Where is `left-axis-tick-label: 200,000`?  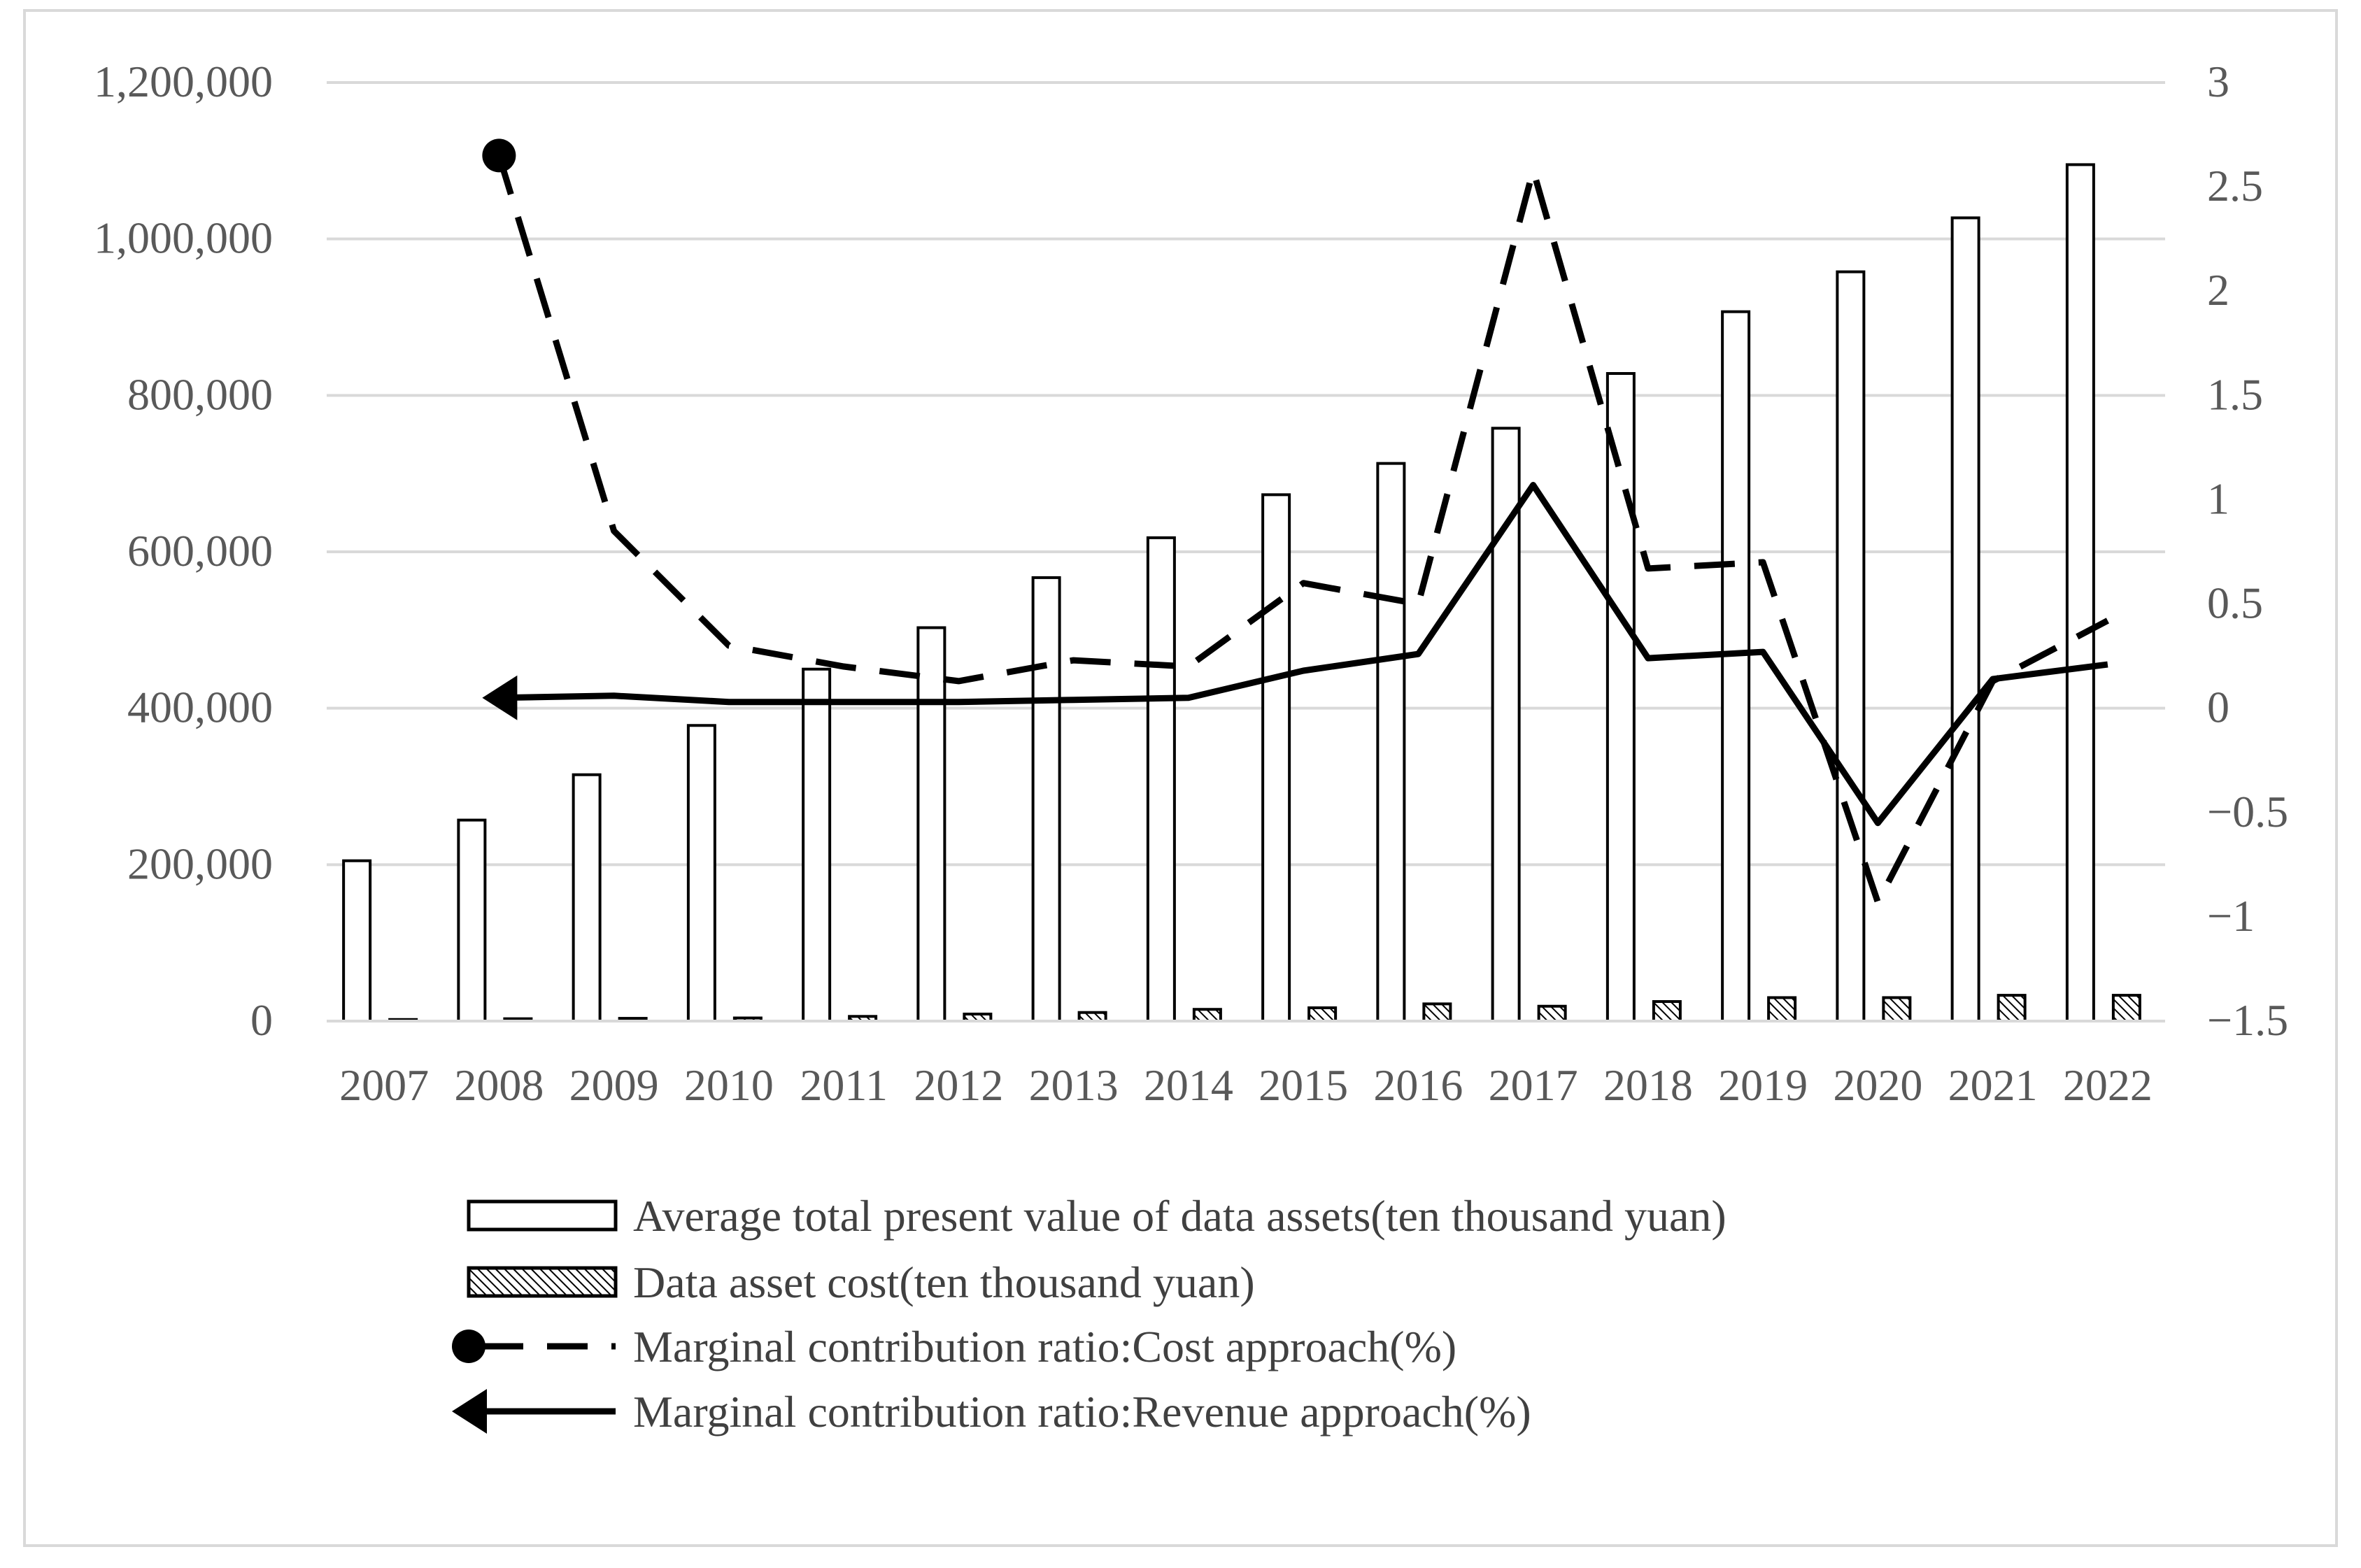
left-axis-tick-label: 200,000 is located at coordinates (200, 863).